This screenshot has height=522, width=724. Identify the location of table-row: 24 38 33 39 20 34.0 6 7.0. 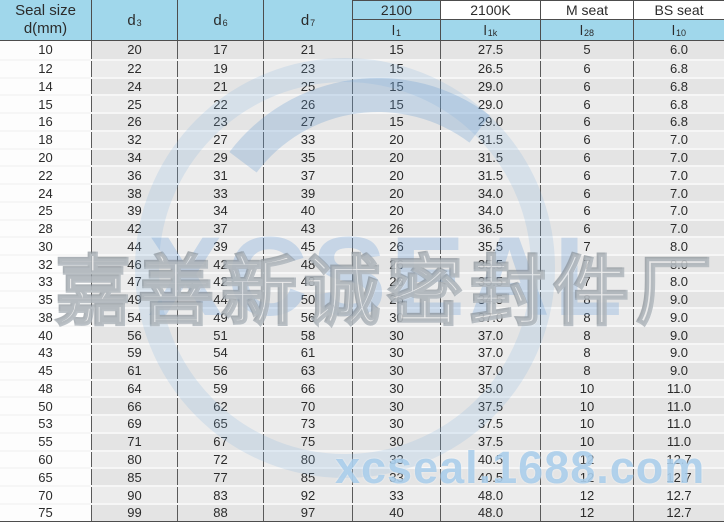
(362, 192).